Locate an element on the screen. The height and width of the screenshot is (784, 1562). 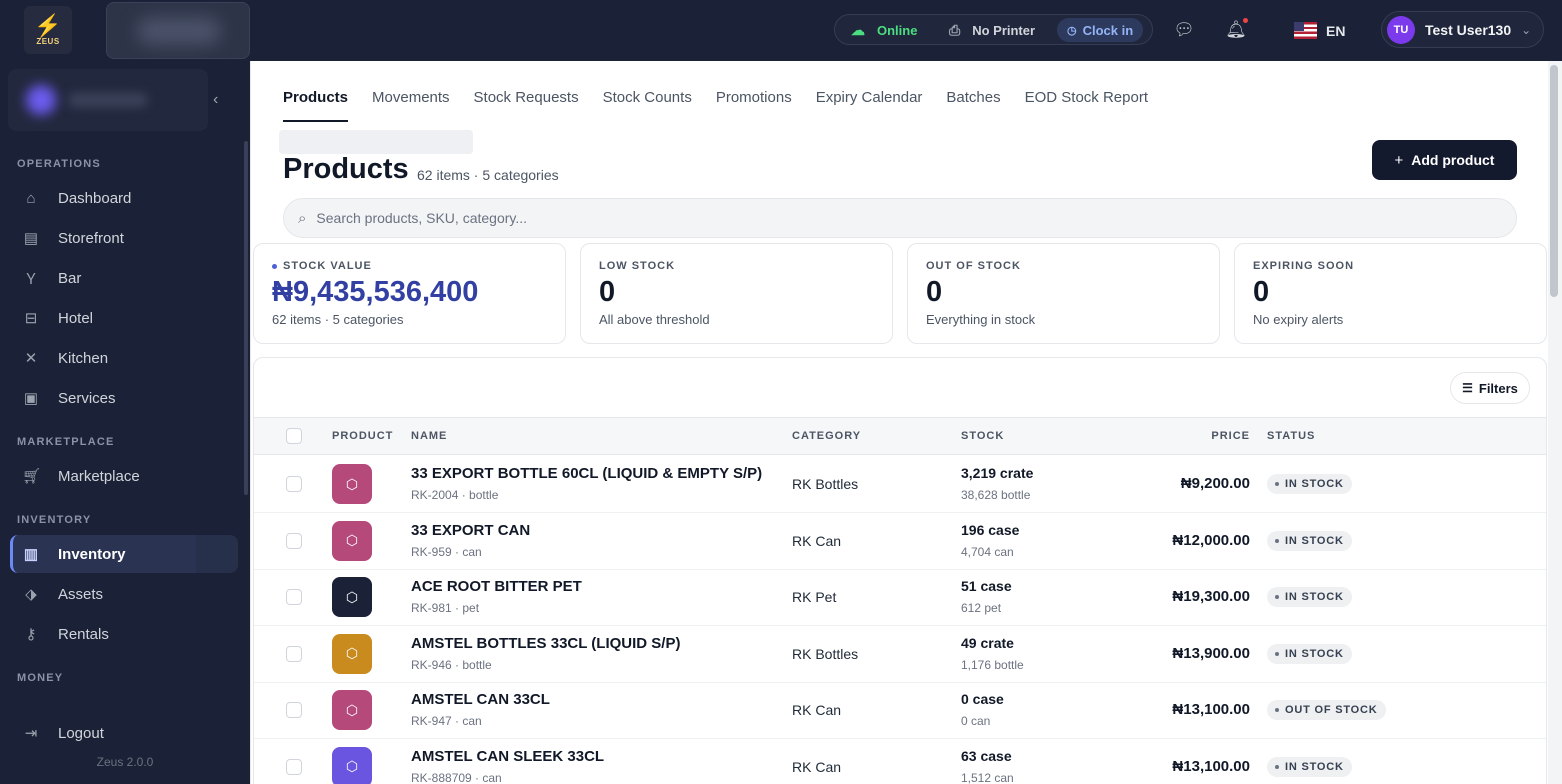
product-stock: 3,219 crate is located at coordinates (997, 473).